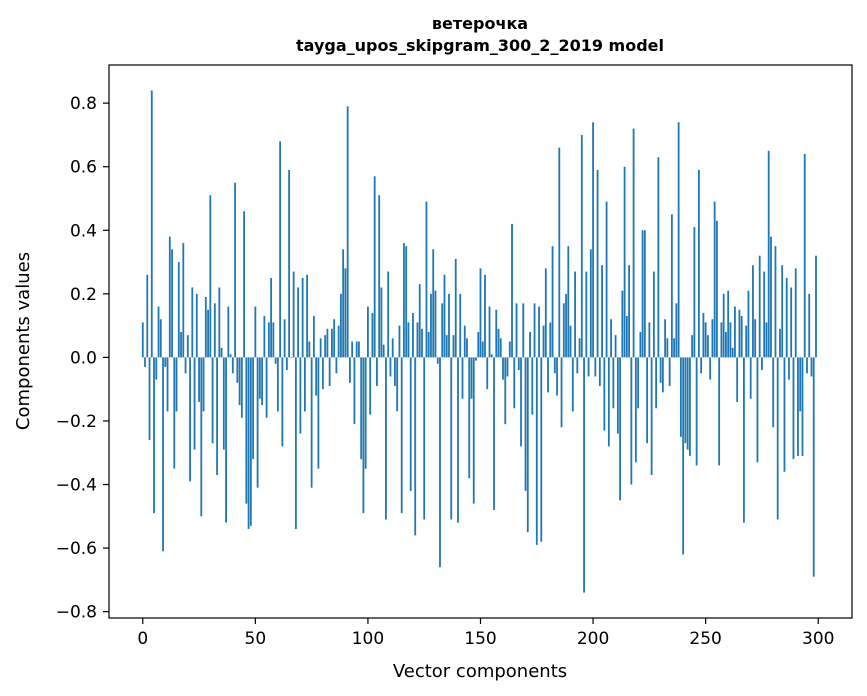  Describe the element at coordinates (23, 341) in the screenshot. I see `y-axis-label: Components values` at that location.